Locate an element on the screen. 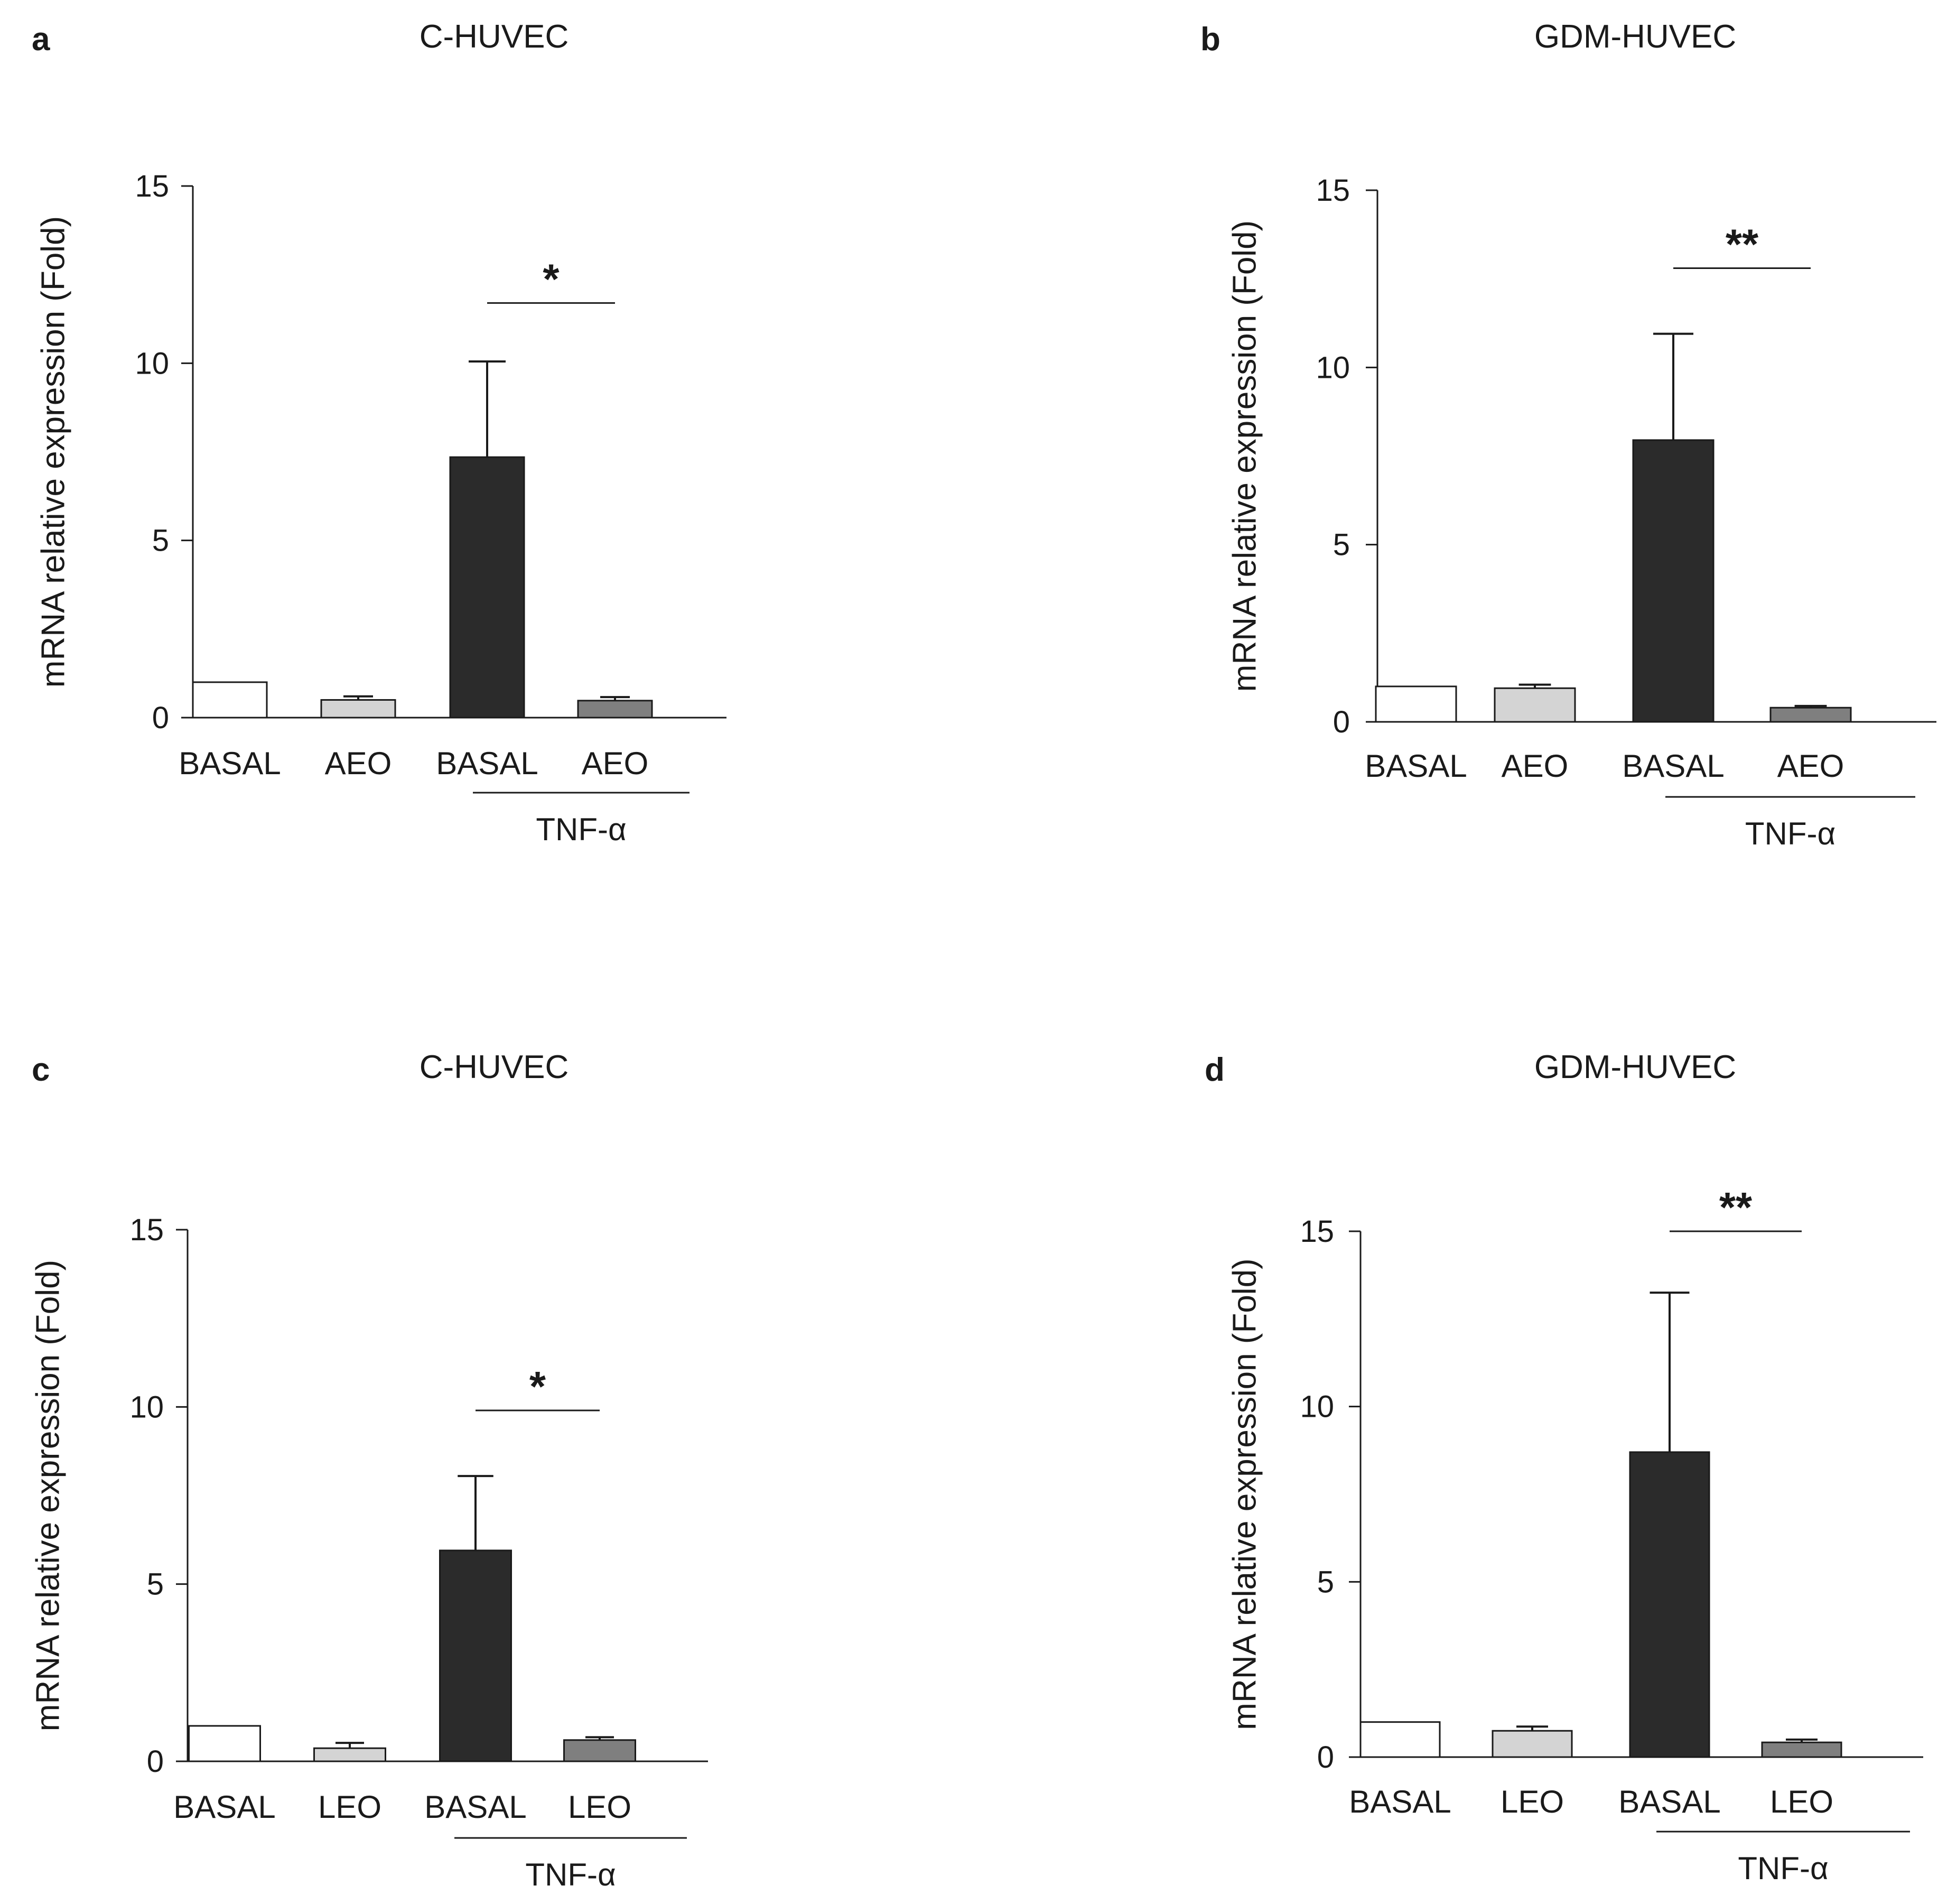 This screenshot has height=1904, width=1938. panel-letter: a is located at coordinates (41, 39).